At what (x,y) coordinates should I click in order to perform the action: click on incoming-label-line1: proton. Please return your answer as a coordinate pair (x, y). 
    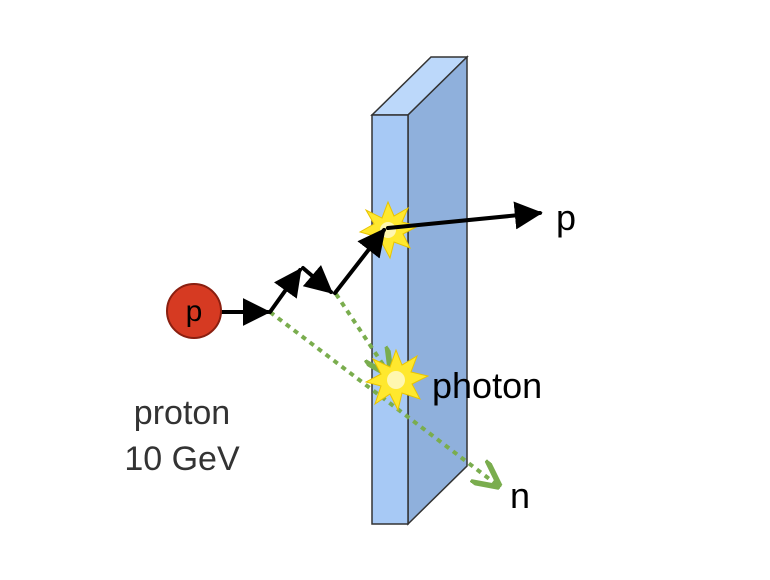
    Looking at the image, I should click on (182, 413).